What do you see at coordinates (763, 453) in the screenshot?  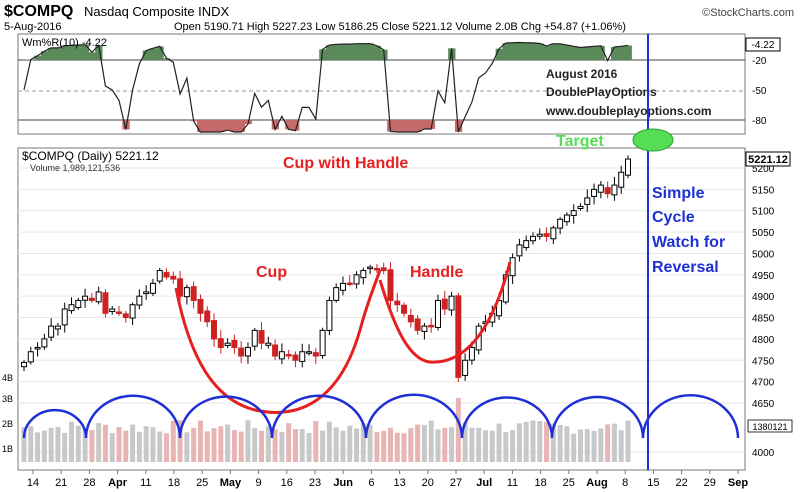 I see `y-tick-label: 4000` at bounding box center [763, 453].